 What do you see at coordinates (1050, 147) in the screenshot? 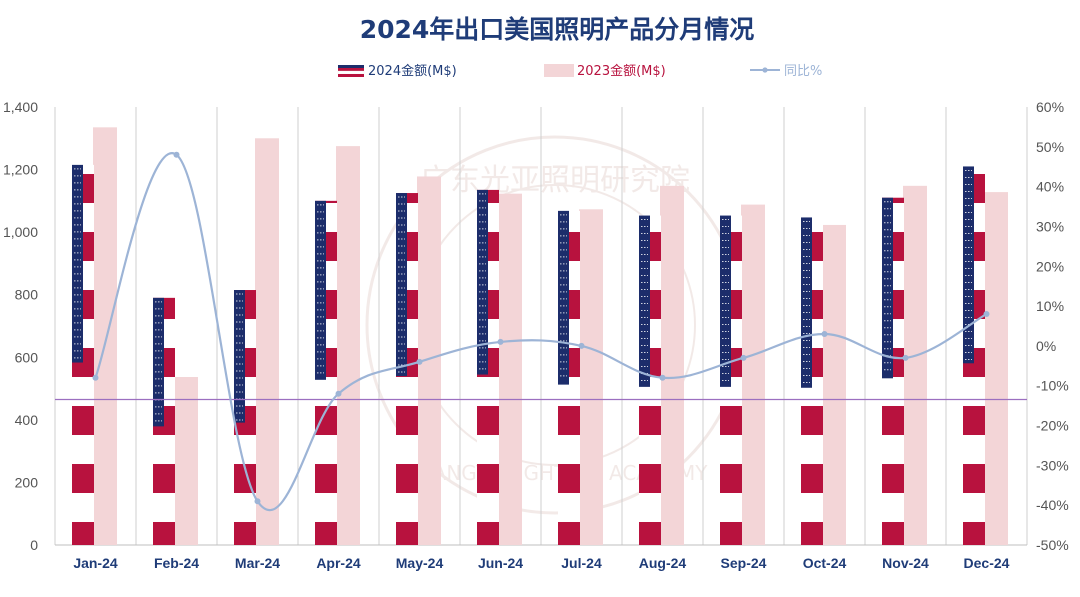
I see `y2-tick-label: 50%` at bounding box center [1050, 147].